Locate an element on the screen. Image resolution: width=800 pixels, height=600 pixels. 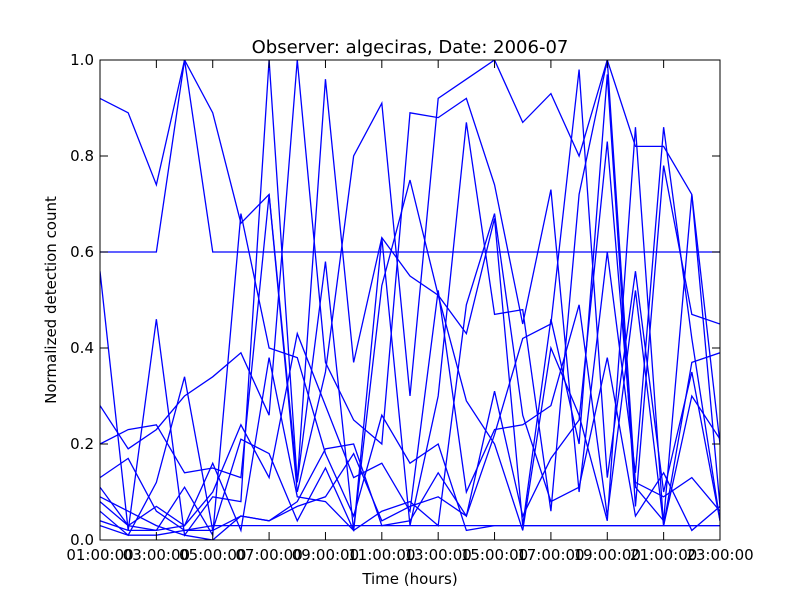
y-axis-label: Normalized detection count is located at coordinates (51, 300).